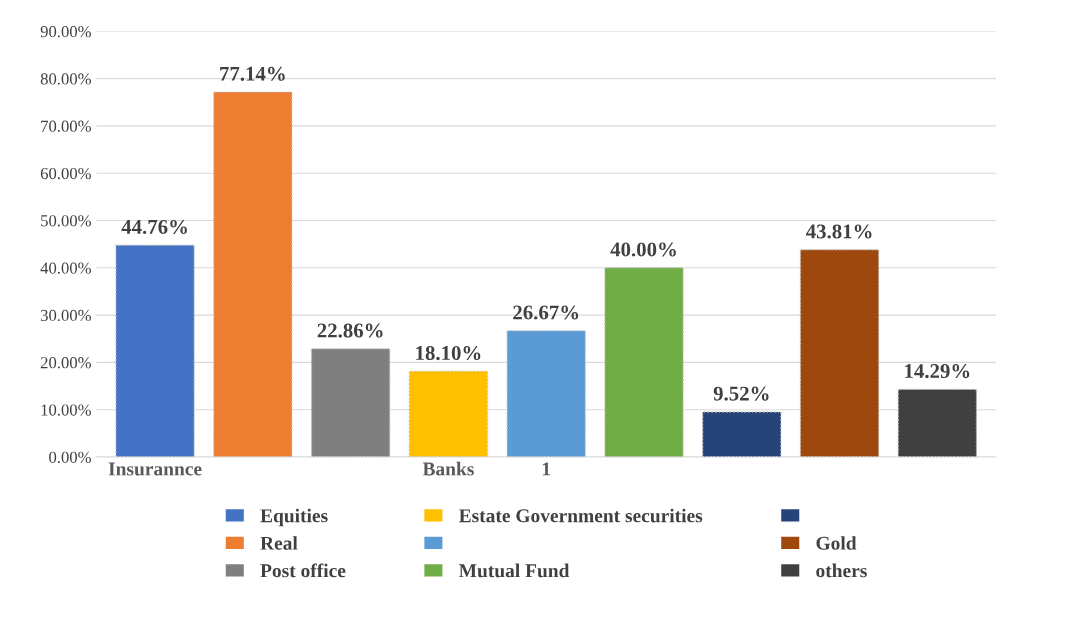 This screenshot has width=1071, height=626. I want to click on text: 77.14%, so click(252, 73).